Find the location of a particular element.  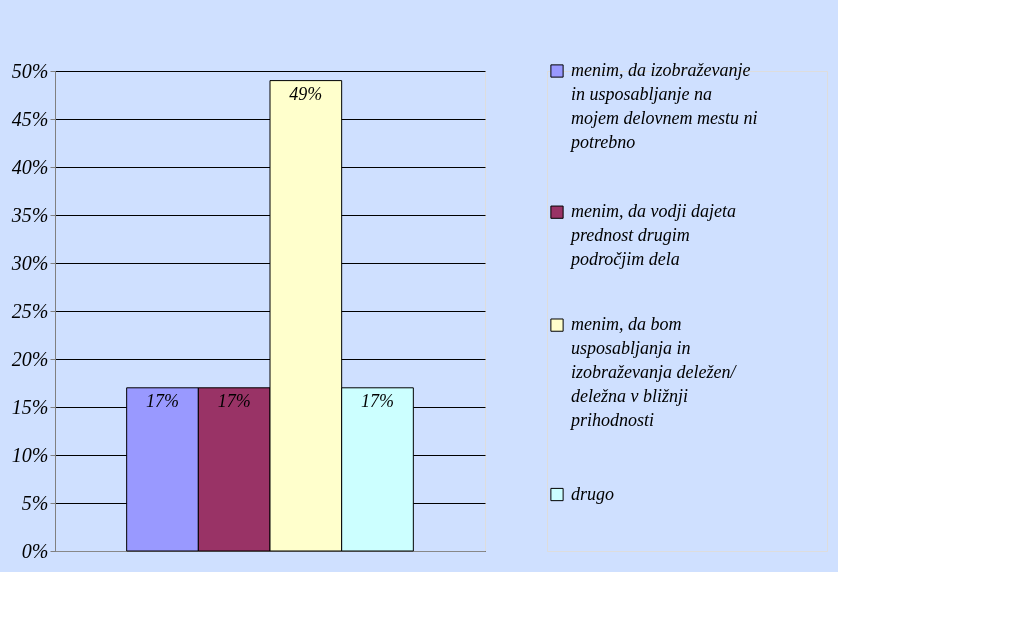

y-tick-label: 15% is located at coordinates (30, 406).